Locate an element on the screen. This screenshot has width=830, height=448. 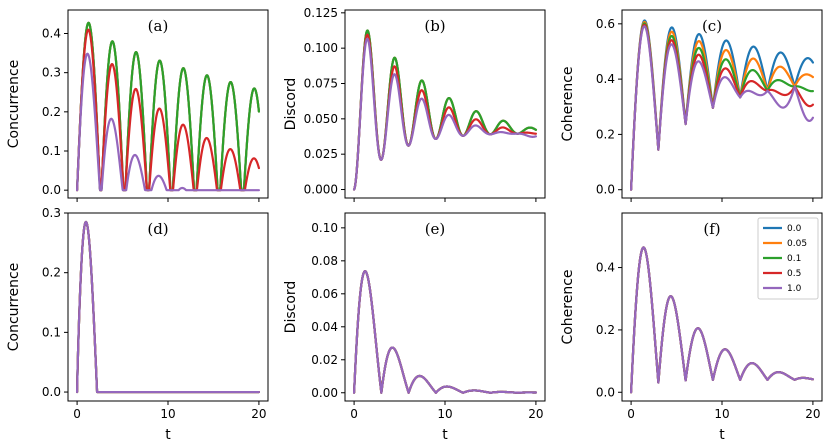
legend-entry-label: 0.1 is located at coordinates (794, 259).